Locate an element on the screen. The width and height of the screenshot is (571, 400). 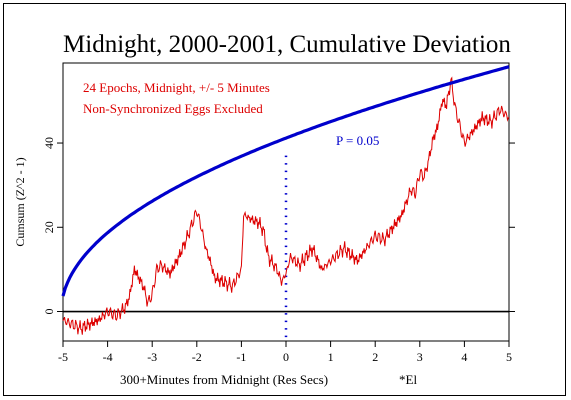
x-tick-label: 4 is located at coordinates (464, 357).